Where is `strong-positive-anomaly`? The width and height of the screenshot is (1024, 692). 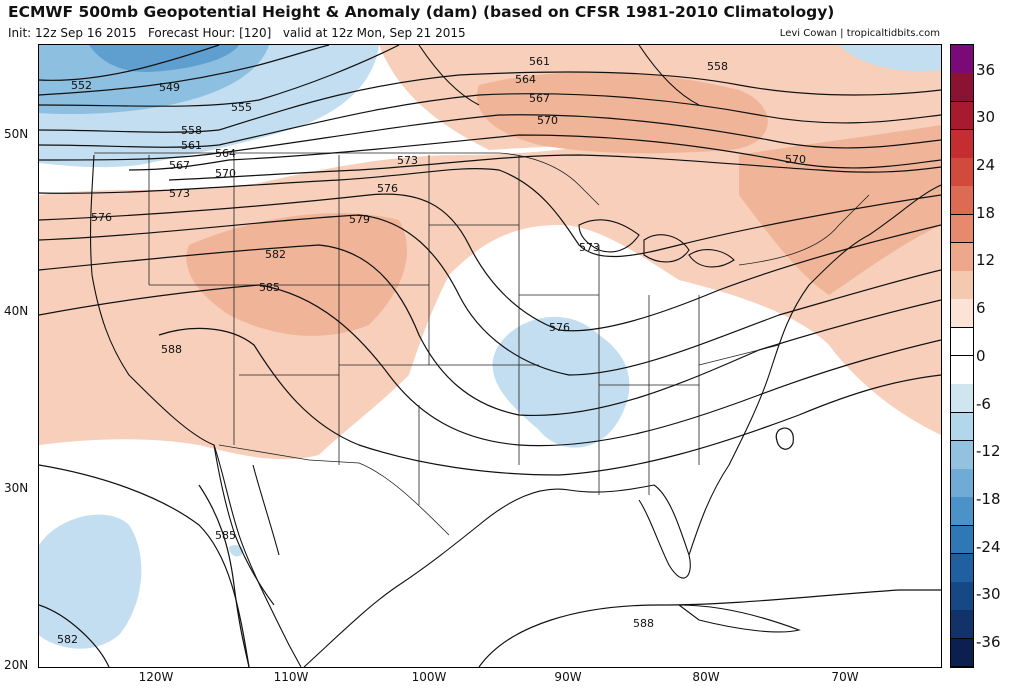 strong-positive-anomaly is located at coordinates (622, 113).